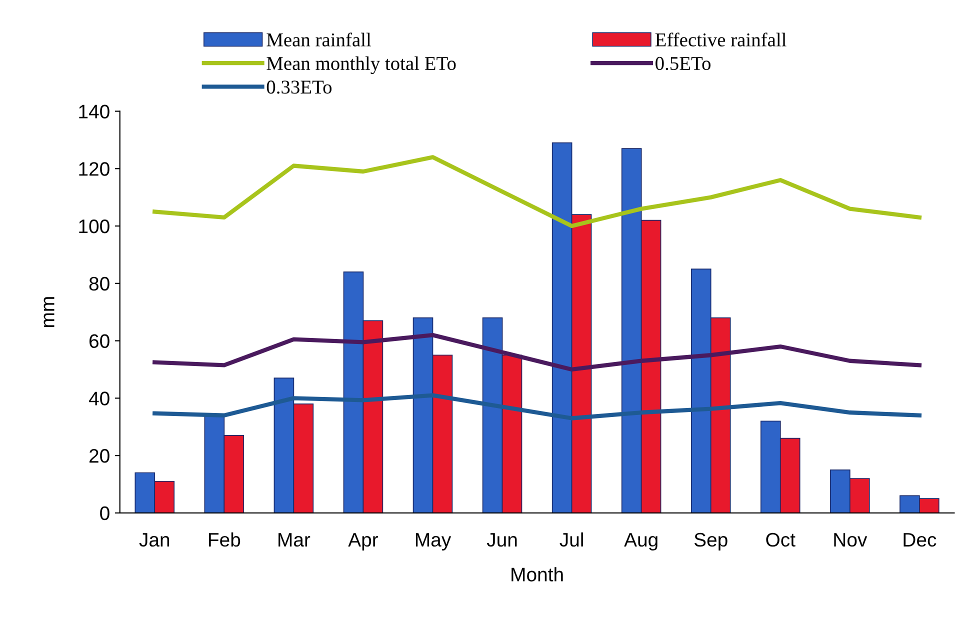 This screenshot has height=618, width=959. What do you see at coordinates (100, 341) in the screenshot?
I see `y-tick-label: 60` at bounding box center [100, 341].